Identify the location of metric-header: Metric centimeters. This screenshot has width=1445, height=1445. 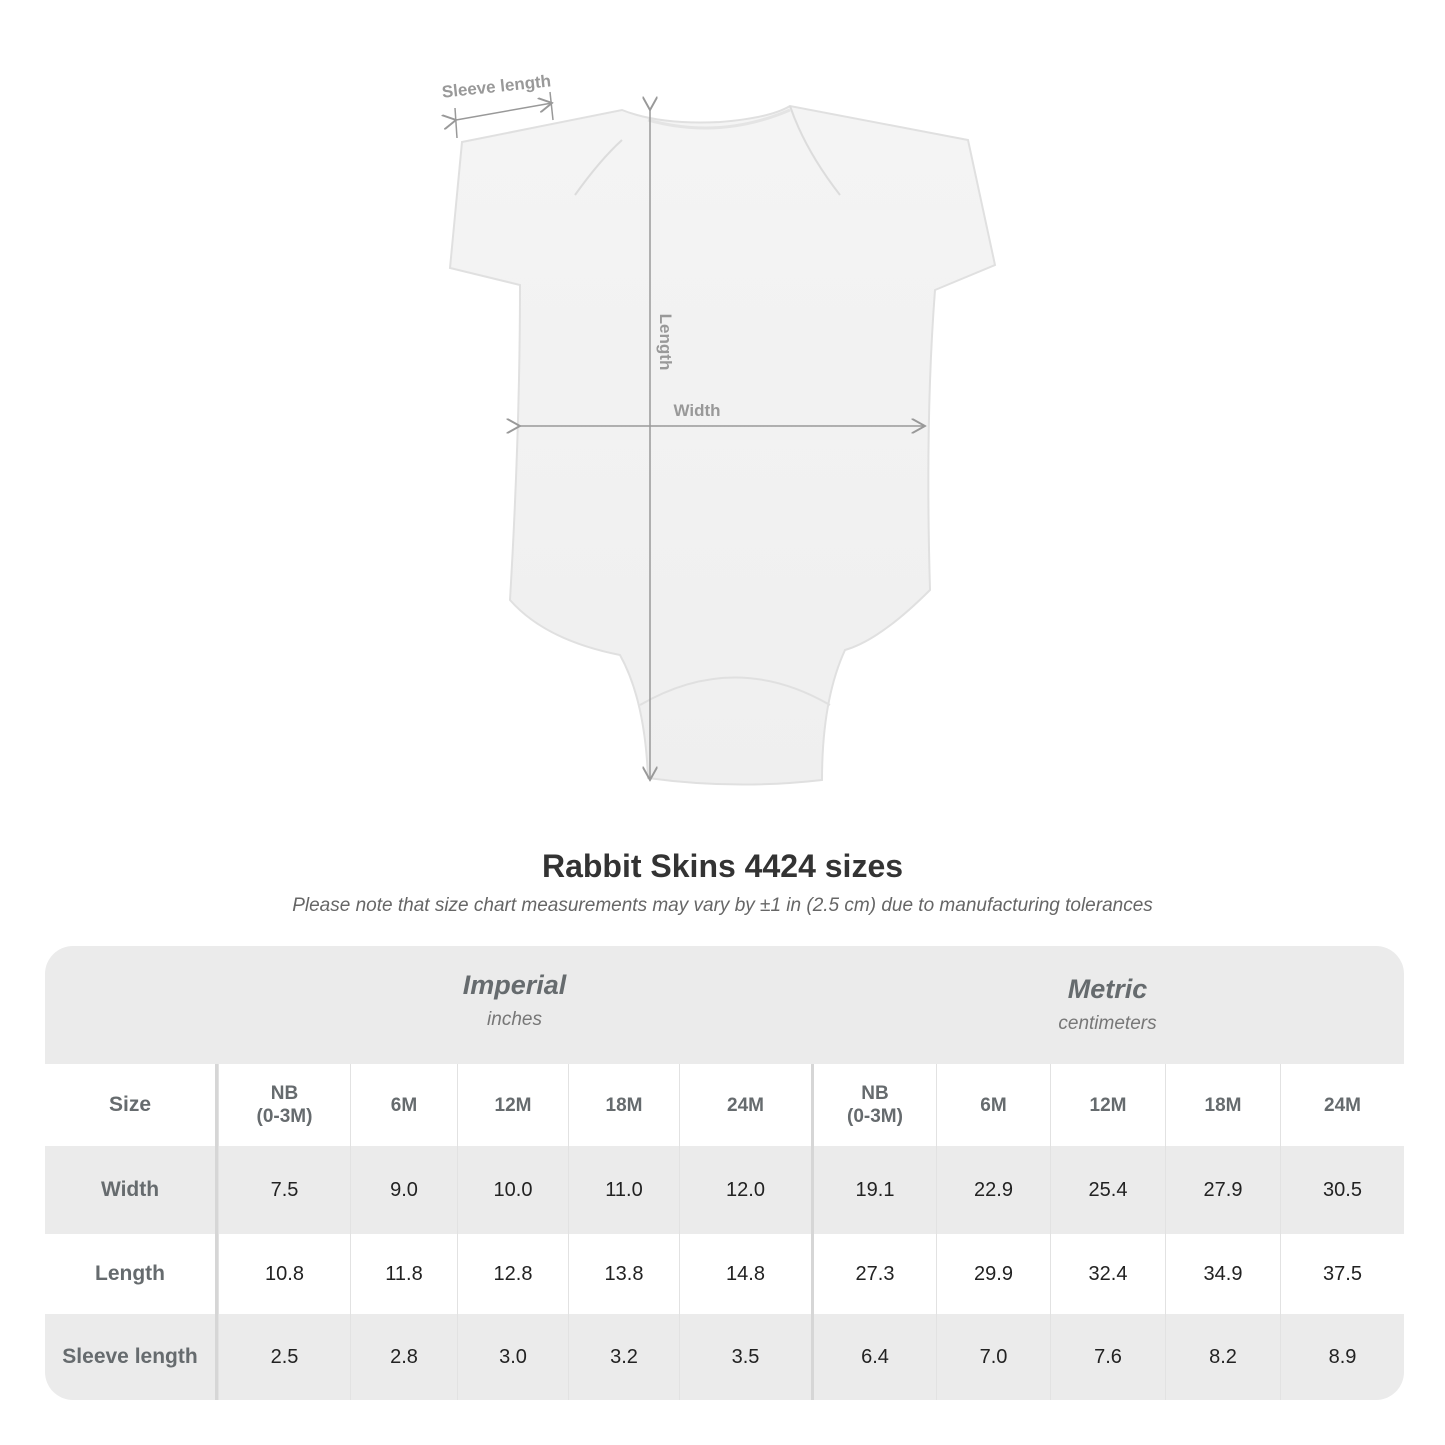
(1107, 1005).